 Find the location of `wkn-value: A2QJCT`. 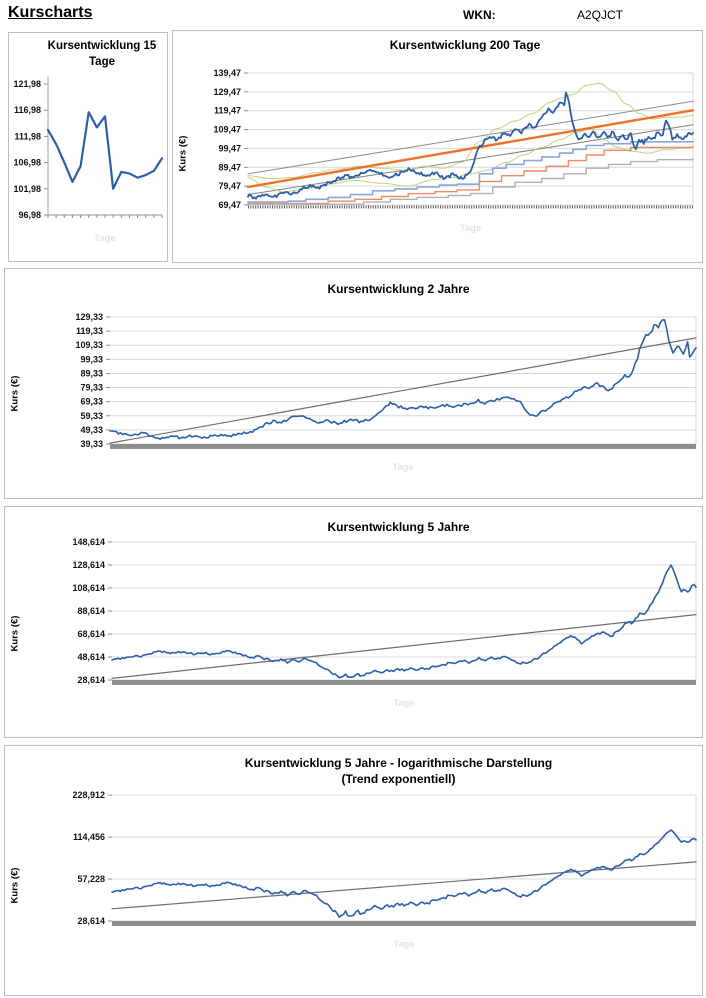

wkn-value: A2QJCT is located at coordinates (600, 15).